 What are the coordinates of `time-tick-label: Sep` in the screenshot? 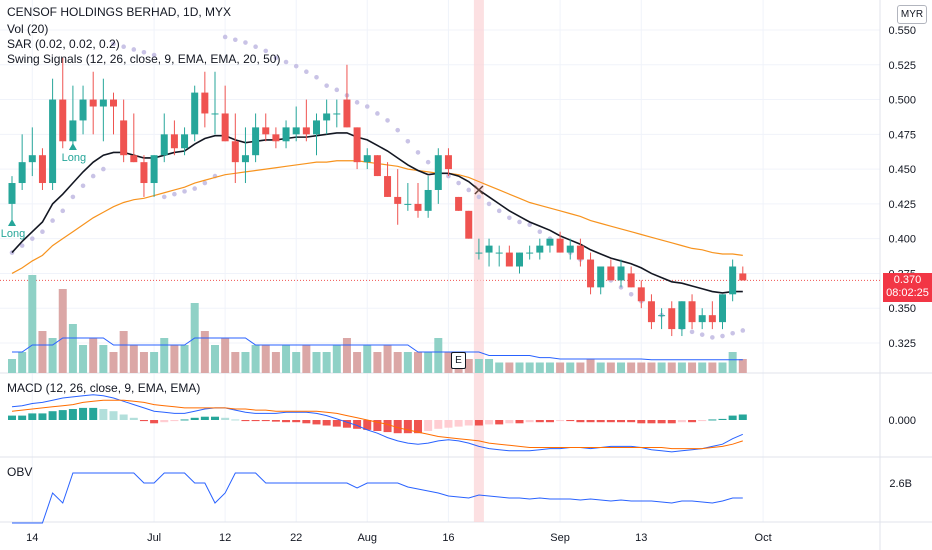 It's located at (560, 538).